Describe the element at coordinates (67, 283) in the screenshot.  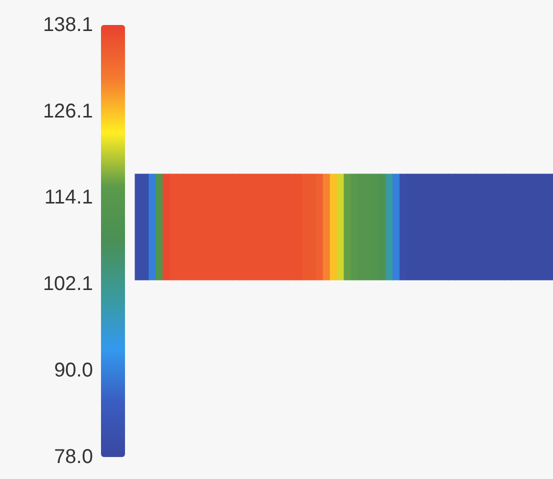
I see `color-bar-label: 102.1` at that location.